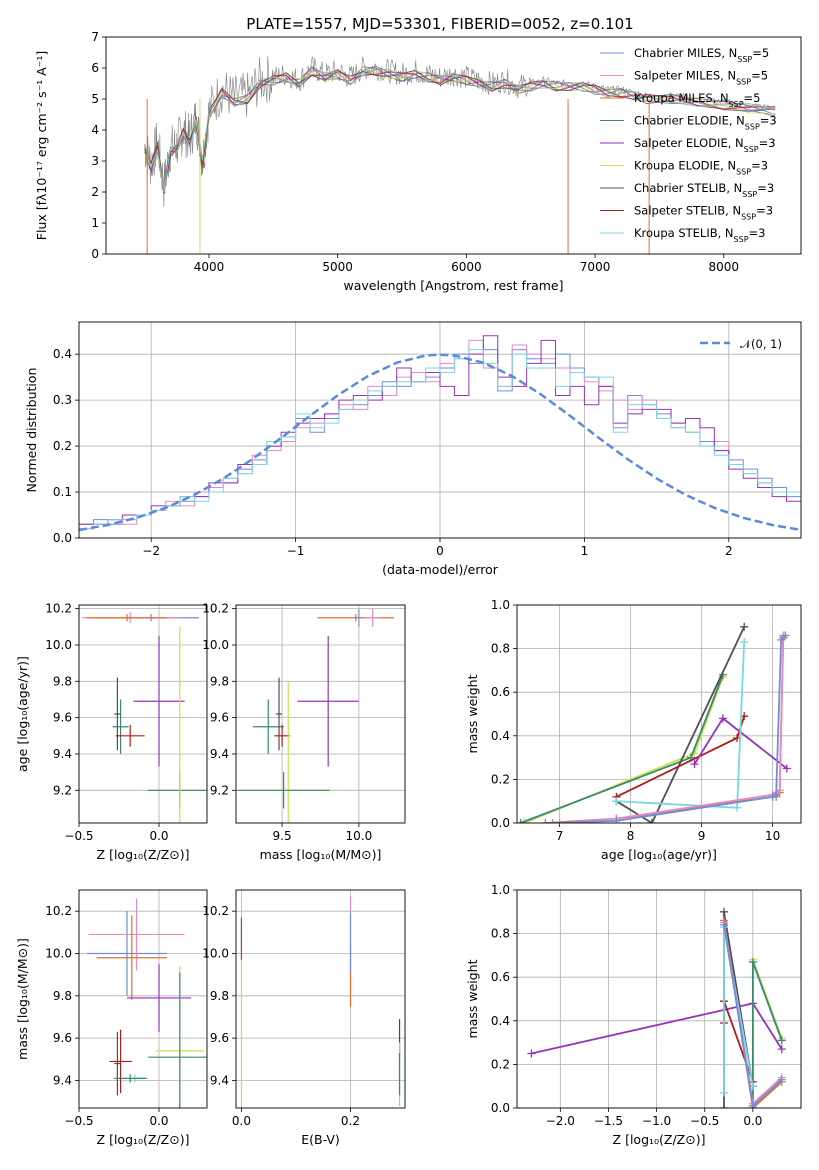 The image size is (819, 1170). I want to click on normal-curve-line, so click(440, 442).